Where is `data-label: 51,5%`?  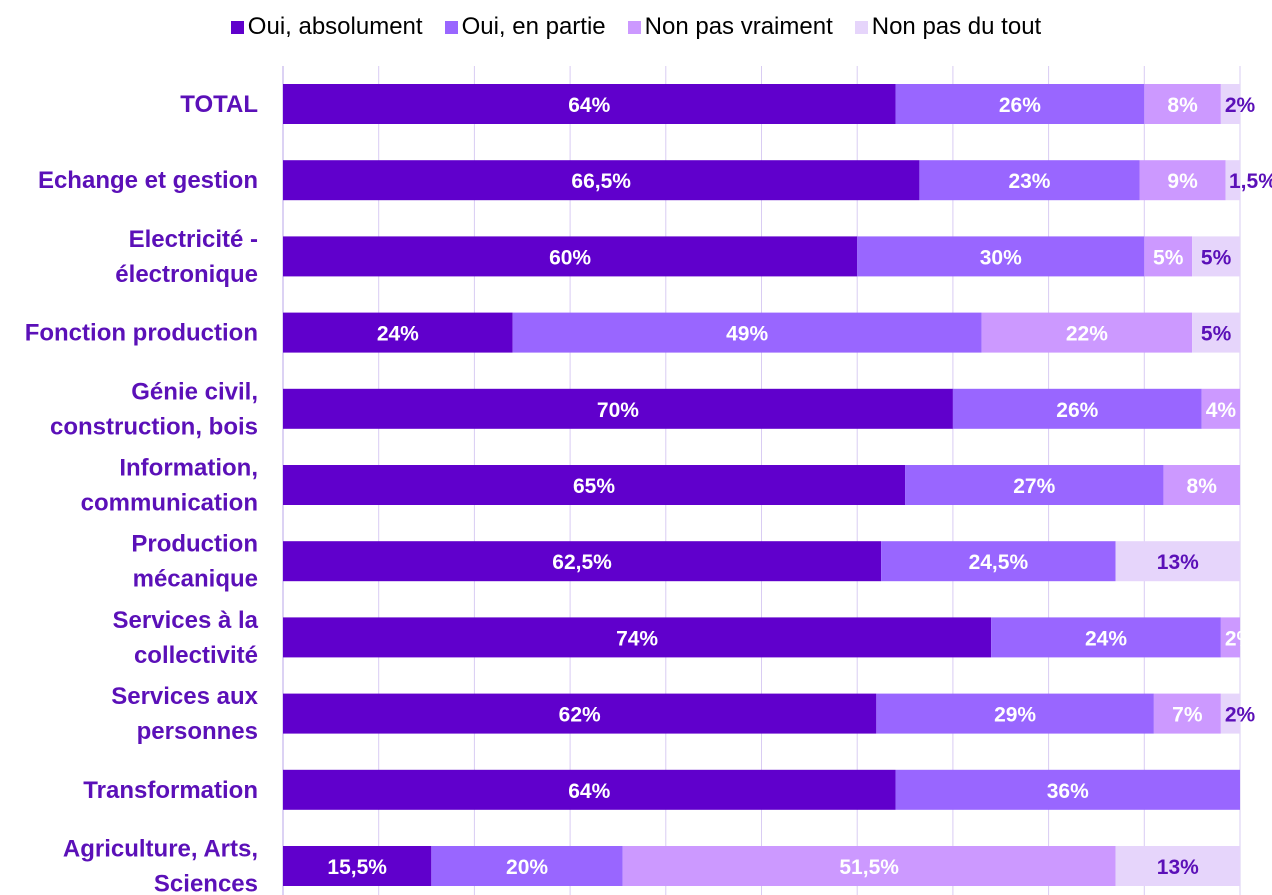 data-label: 51,5% is located at coordinates (869, 867).